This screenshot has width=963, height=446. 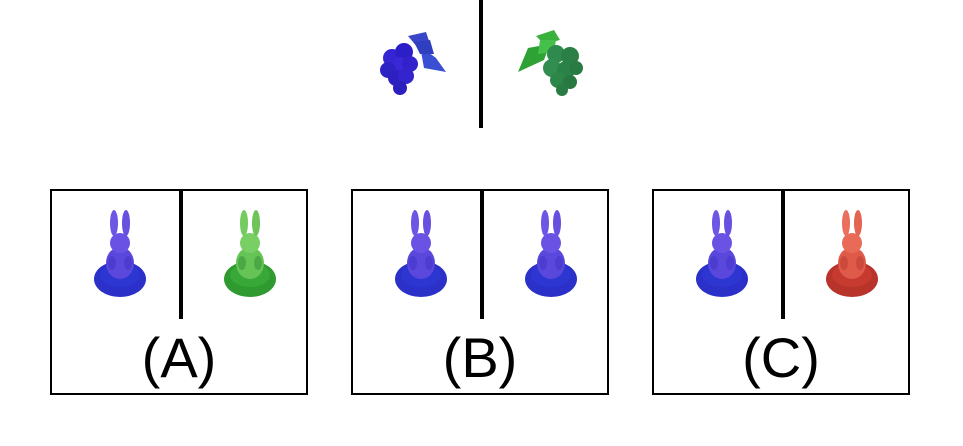 I want to click on option-a-divider, so click(x=181, y=255).